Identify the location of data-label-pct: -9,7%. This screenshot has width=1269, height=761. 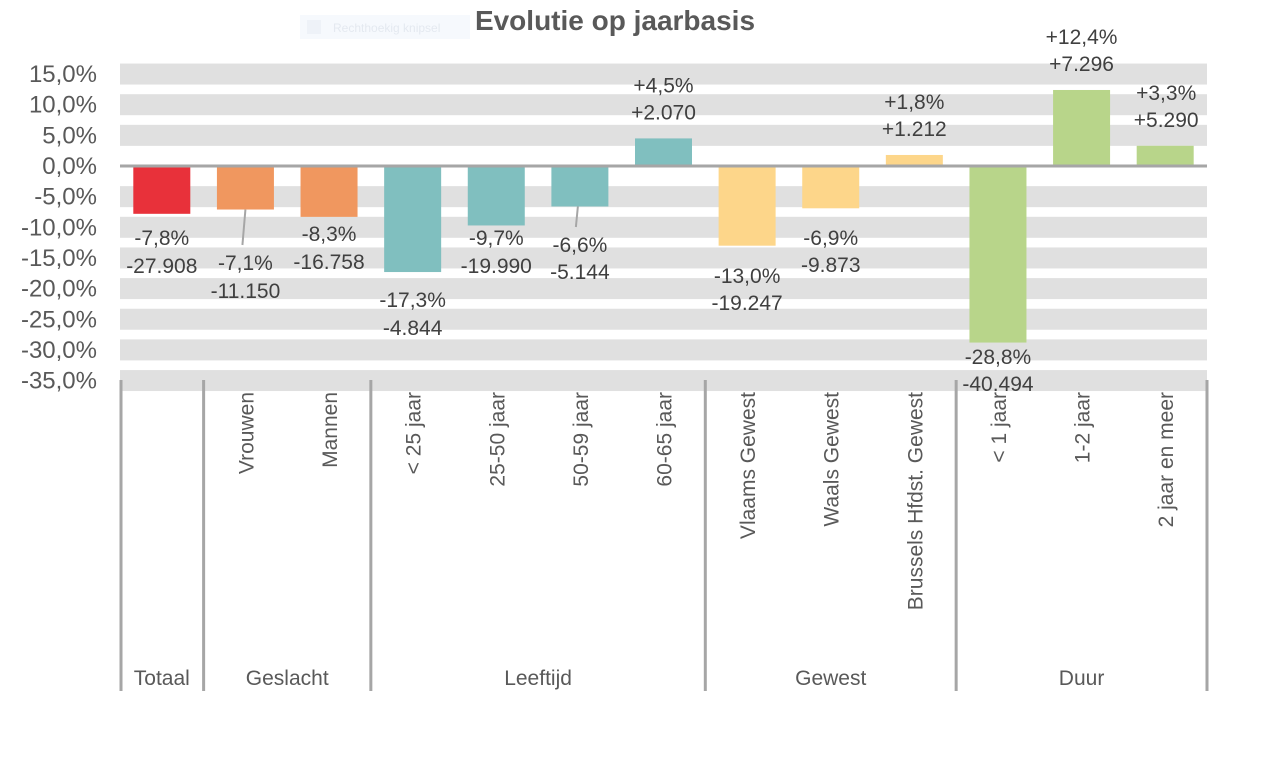
(496, 238).